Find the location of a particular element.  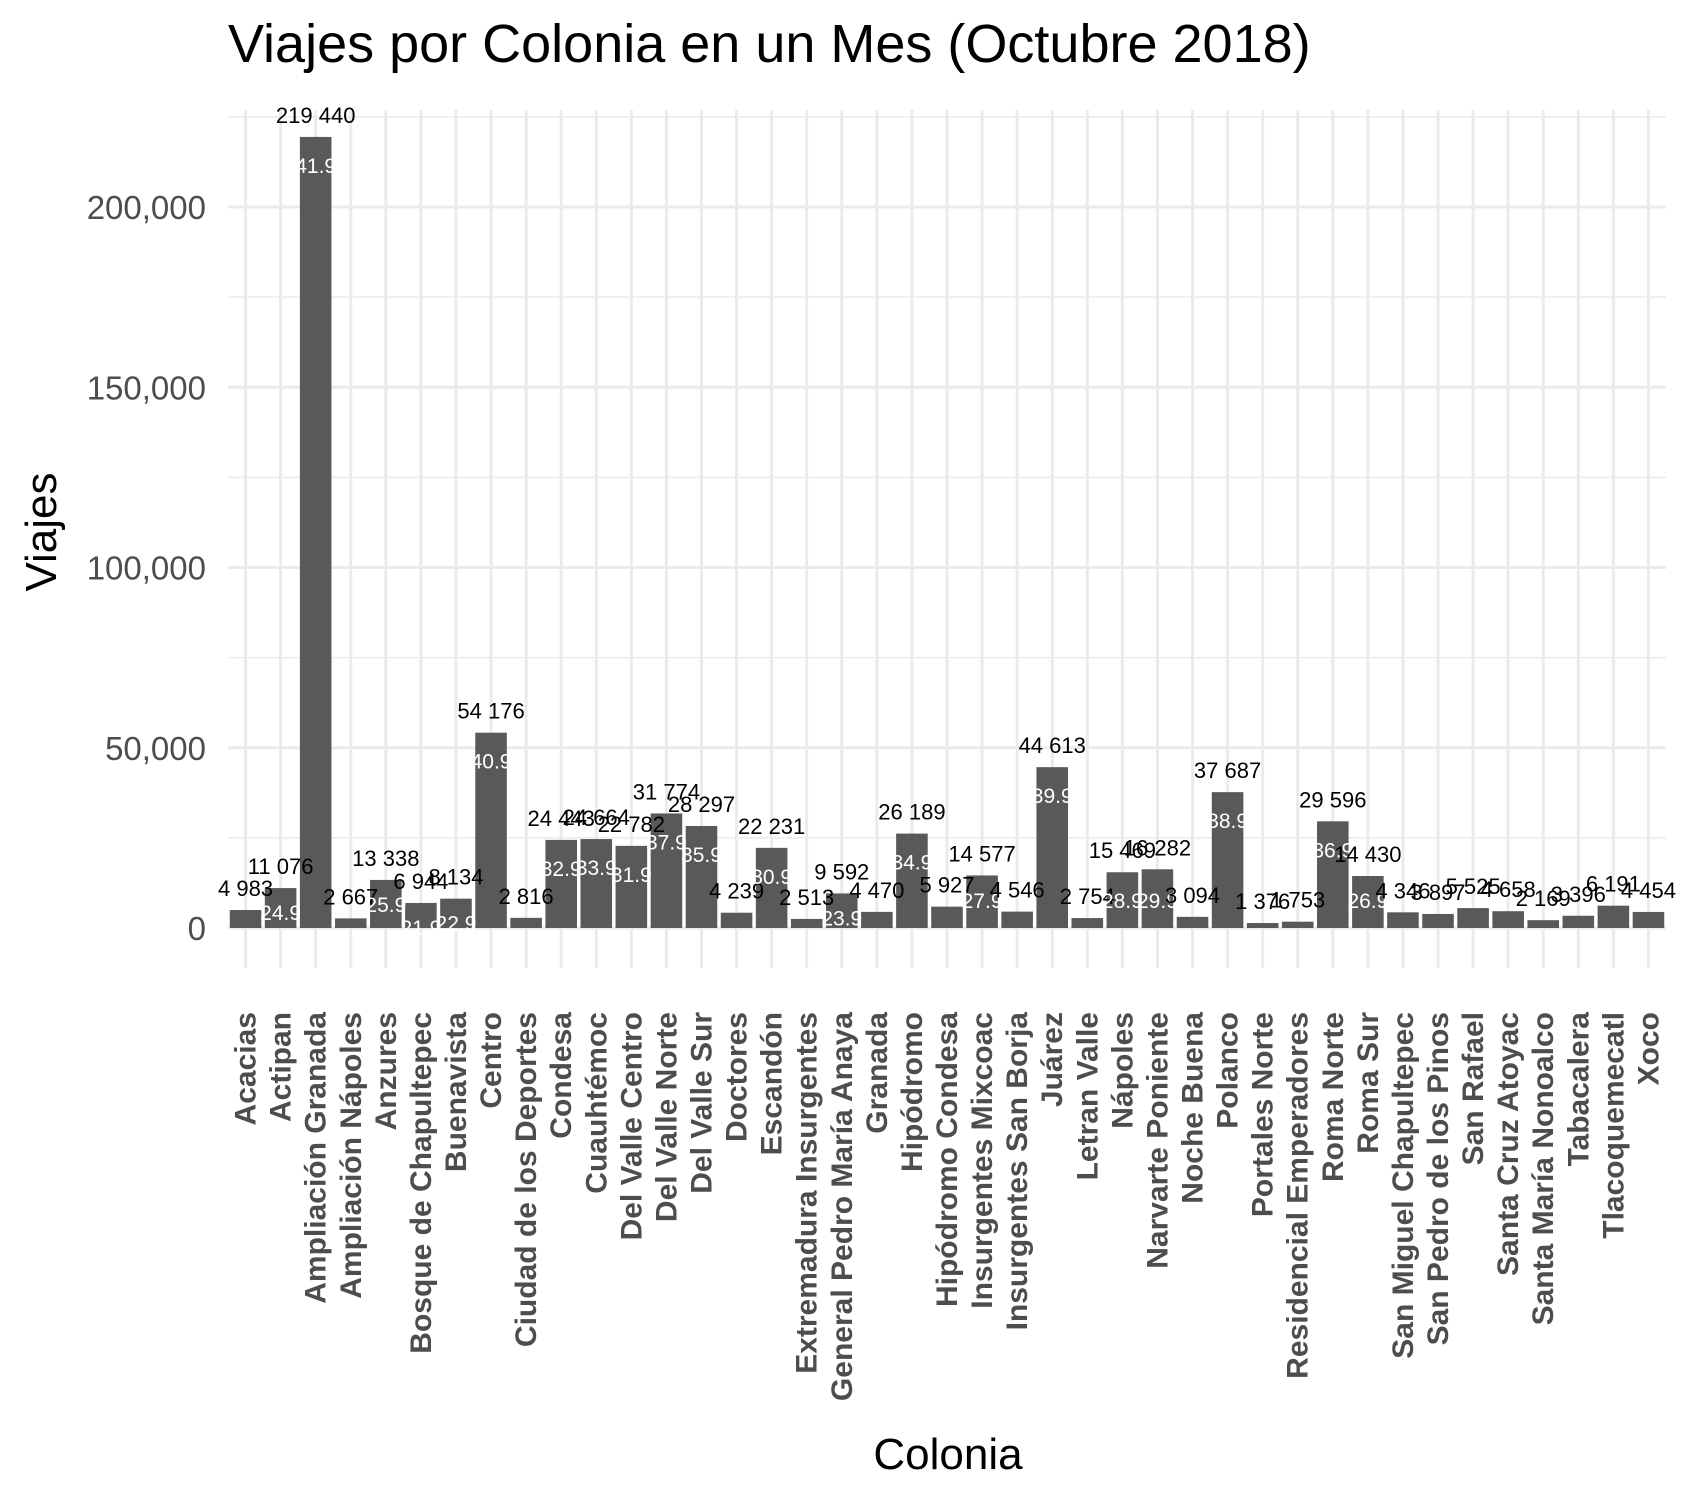

x-tick-label: Hipódromo is located at coordinates (912, 1092).